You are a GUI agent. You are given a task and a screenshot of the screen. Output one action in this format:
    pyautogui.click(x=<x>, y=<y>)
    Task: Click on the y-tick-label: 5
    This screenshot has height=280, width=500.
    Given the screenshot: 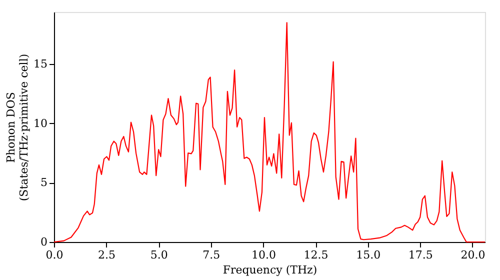 What is the action you would take?
    pyautogui.click(x=44, y=183)
    